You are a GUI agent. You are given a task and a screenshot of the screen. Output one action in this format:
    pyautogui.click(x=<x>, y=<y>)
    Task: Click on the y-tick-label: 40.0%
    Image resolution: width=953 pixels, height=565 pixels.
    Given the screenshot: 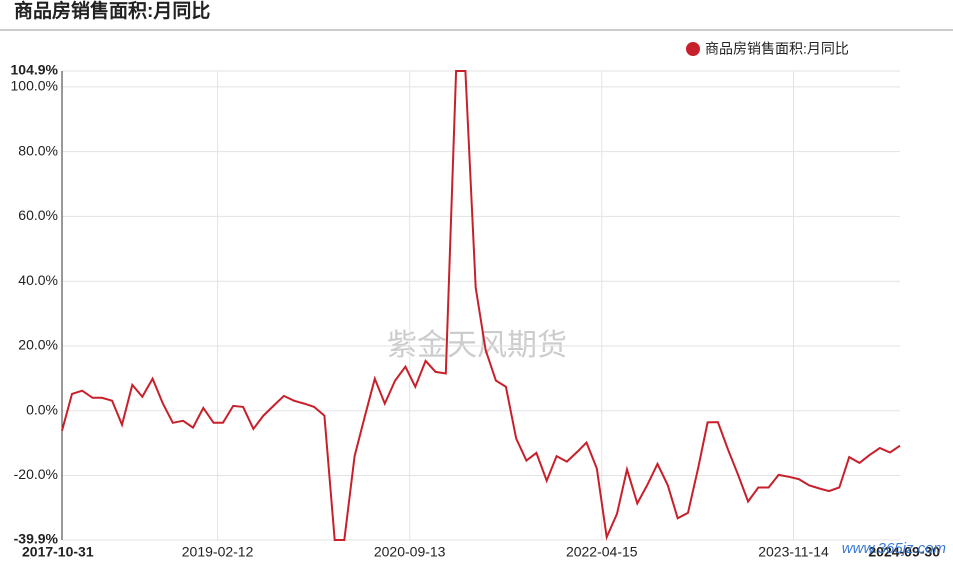 What is the action you would take?
    pyautogui.click(x=38, y=280)
    